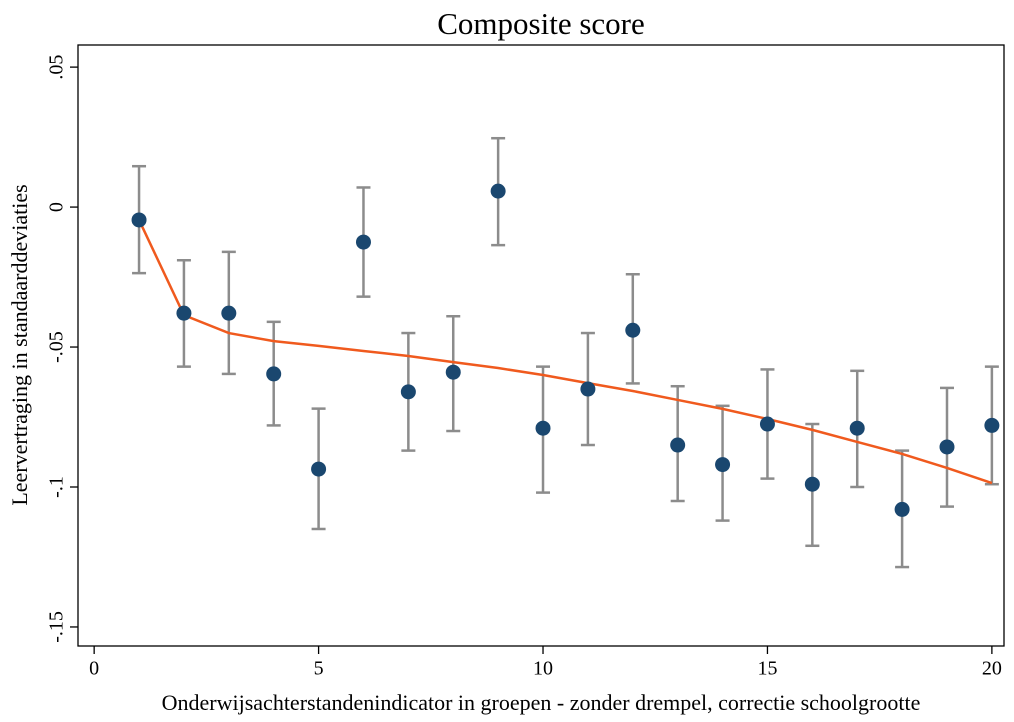 This screenshot has width=1014, height=722. Describe the element at coordinates (57, 627) in the screenshot. I see `y-tick-label: -.15` at that location.